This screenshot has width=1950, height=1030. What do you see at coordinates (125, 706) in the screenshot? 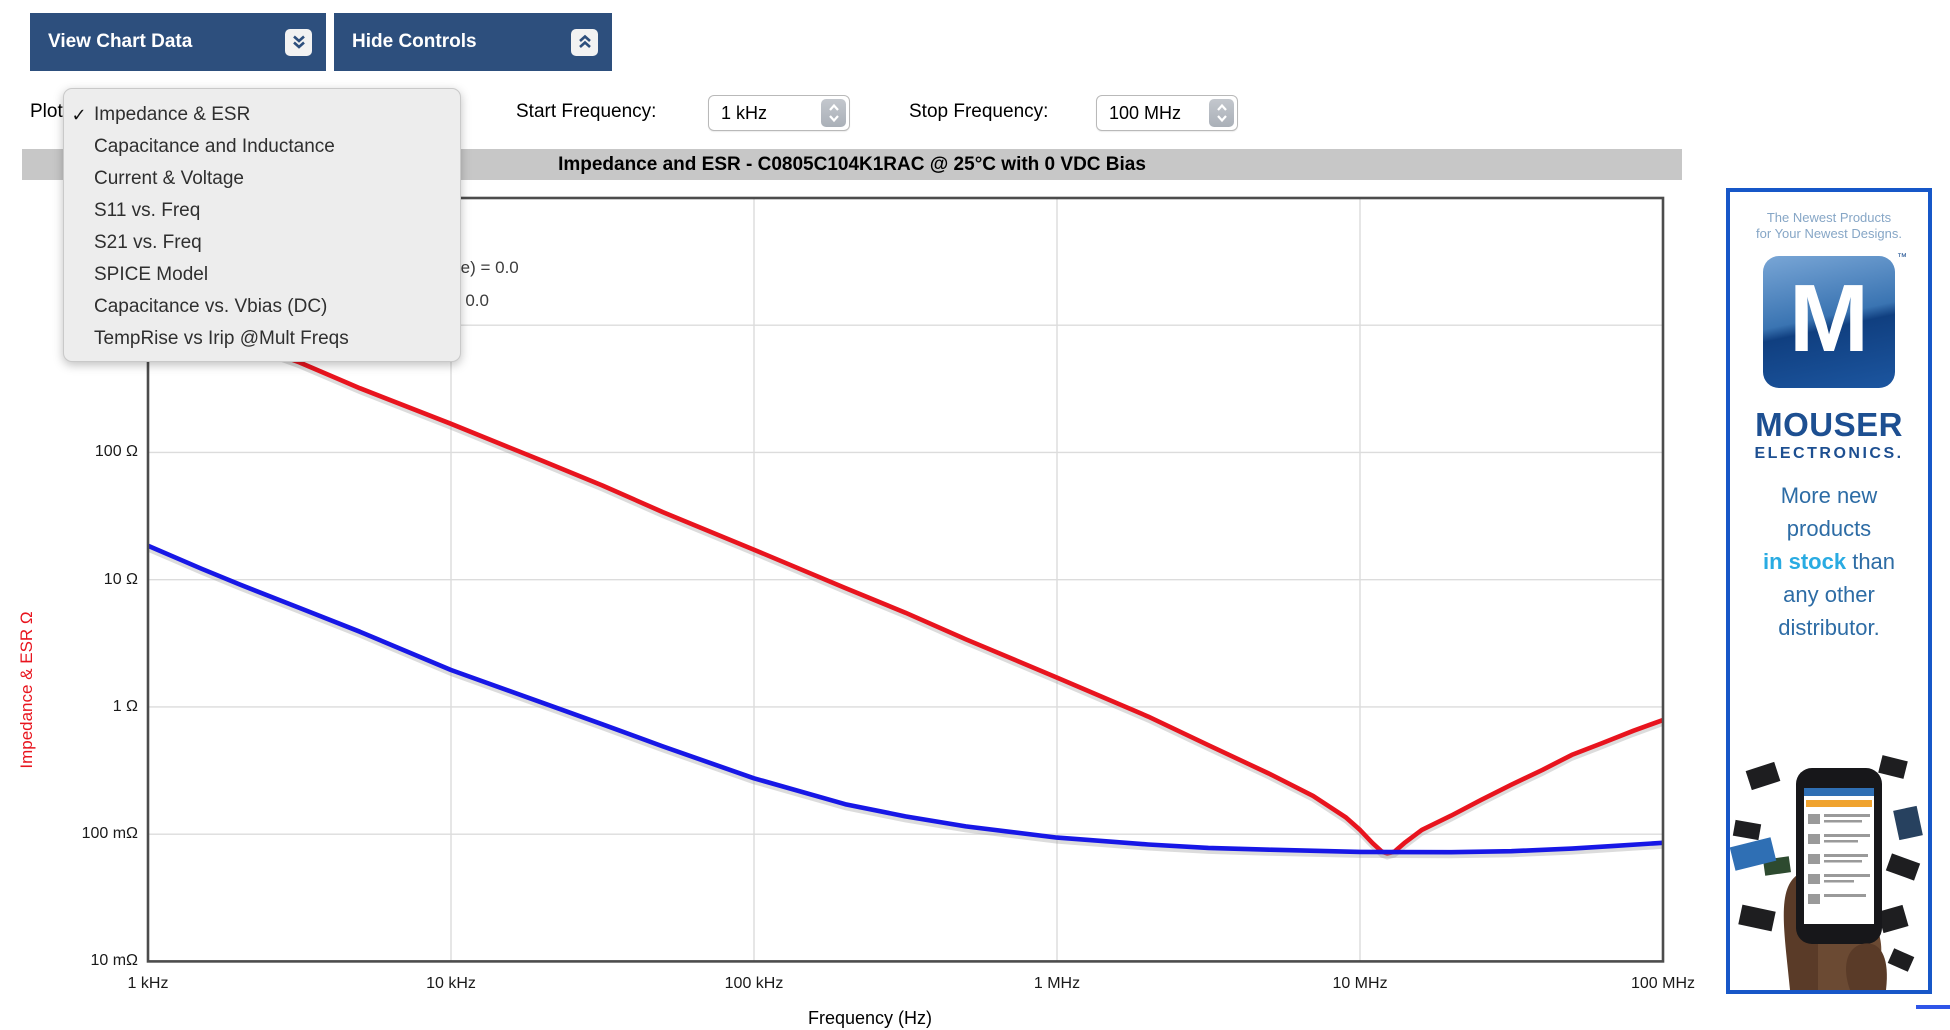
I see `y-tick-label: 1 Ω` at bounding box center [125, 706].